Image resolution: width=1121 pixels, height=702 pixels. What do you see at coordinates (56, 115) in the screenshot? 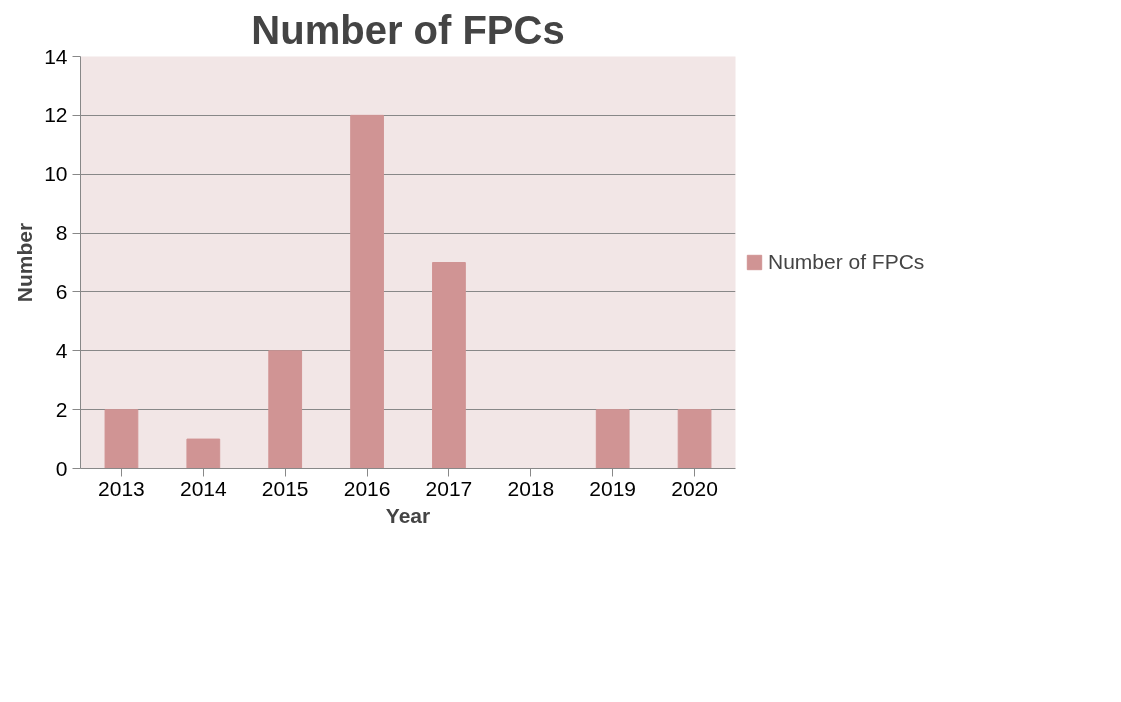
I see `y-tick-label: 12` at bounding box center [56, 115].